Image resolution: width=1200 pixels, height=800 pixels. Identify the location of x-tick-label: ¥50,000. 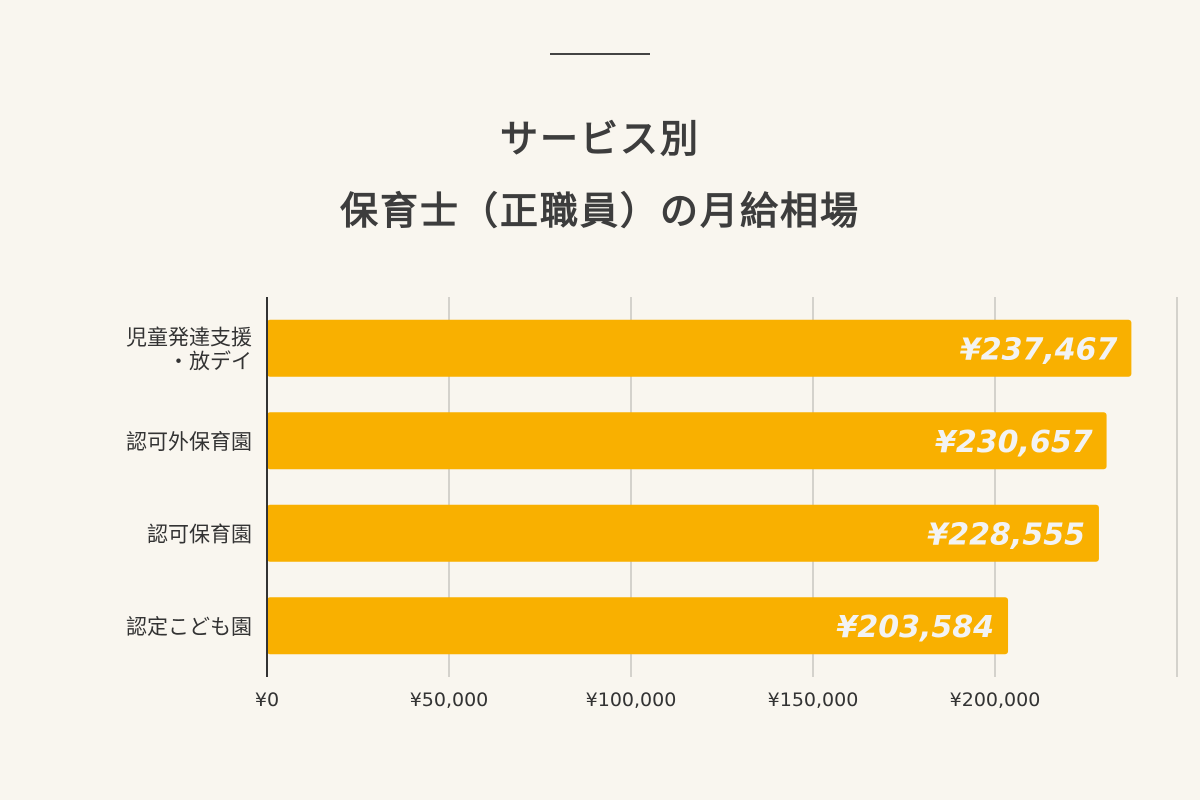
(449, 700).